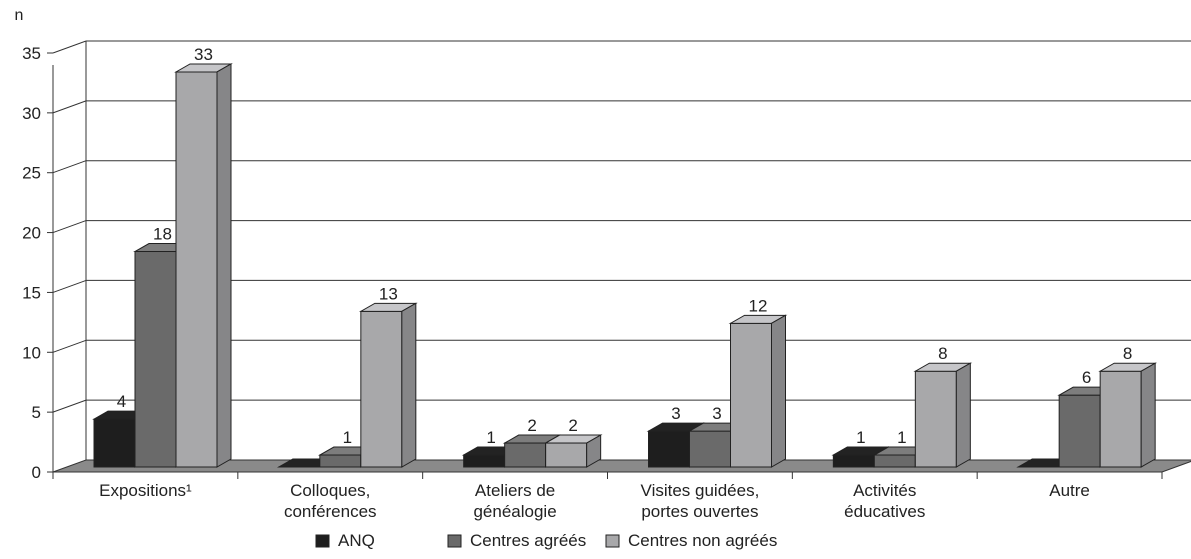 This screenshot has width=1191, height=559. Describe the element at coordinates (31, 352) in the screenshot. I see `y-tick-label: 10` at that location.